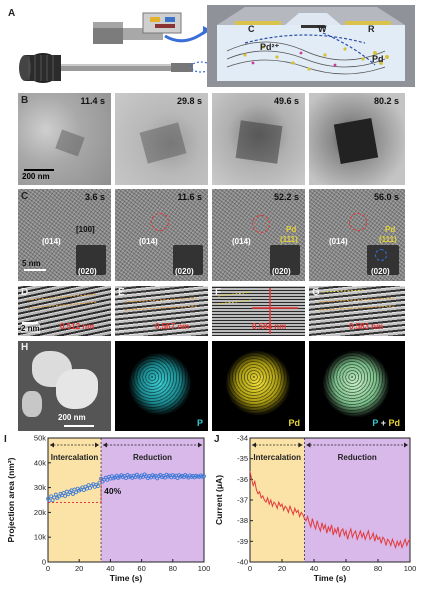 The width and height of the screenshot is (423, 589). What do you see at coordinates (64, 235) in the screenshot?
I see `hrtem-frame-1: C 3.6 s [100] (014) (020) 5 nm` at bounding box center [64, 235].